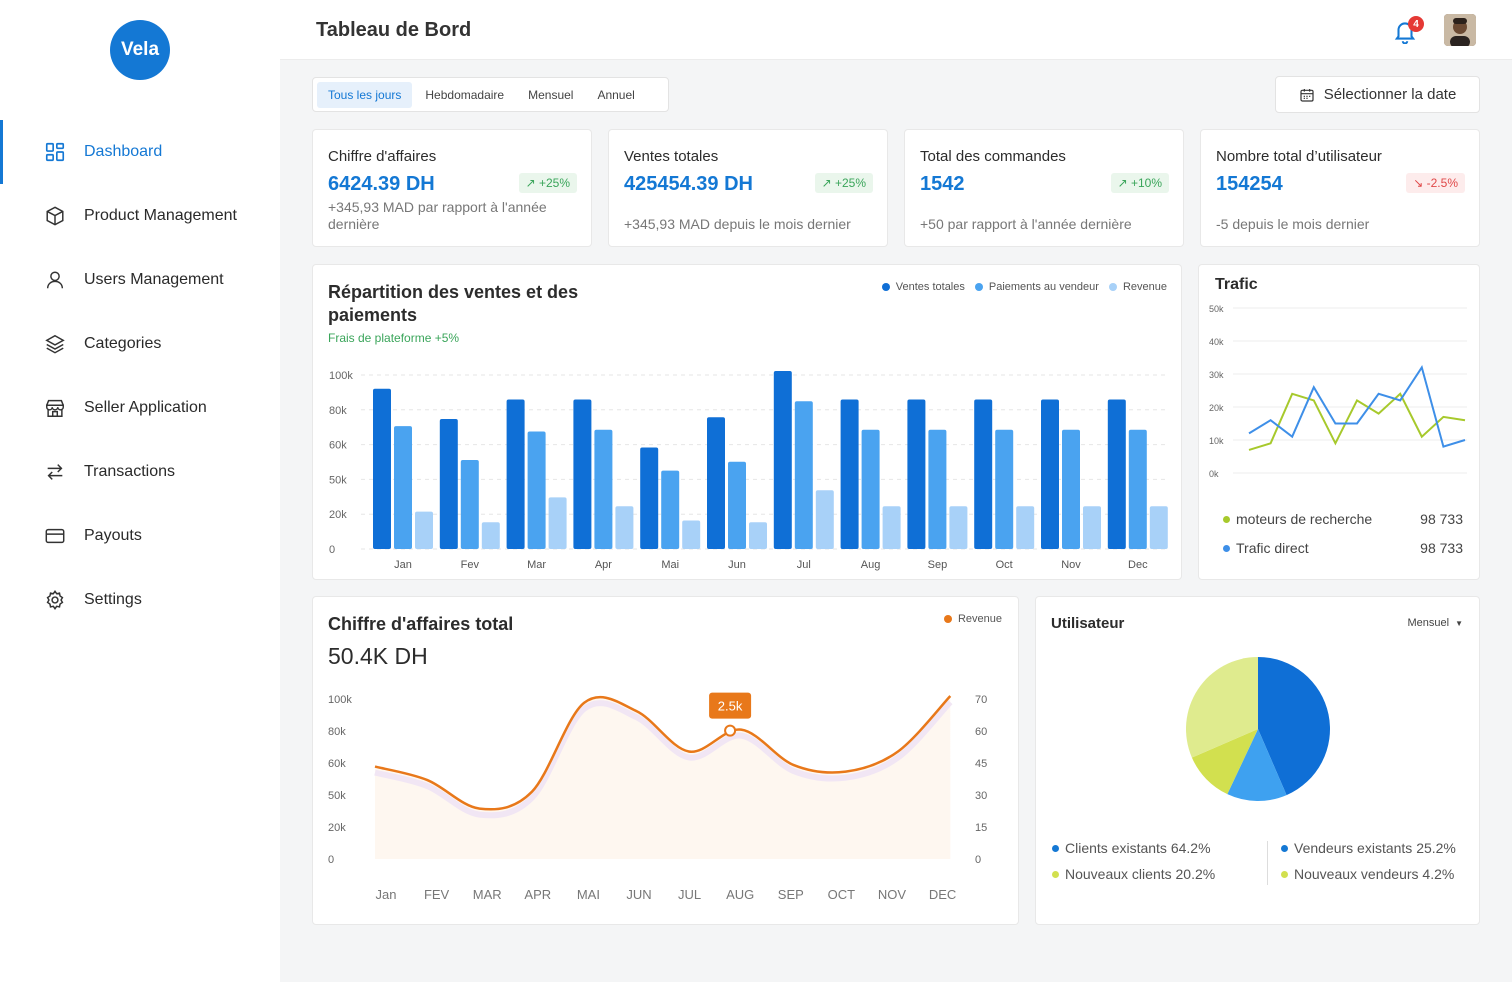 The width and height of the screenshot is (1512, 982). I want to click on traffic-row-search: moteurs de recherche 98 733, so click(1343, 519).